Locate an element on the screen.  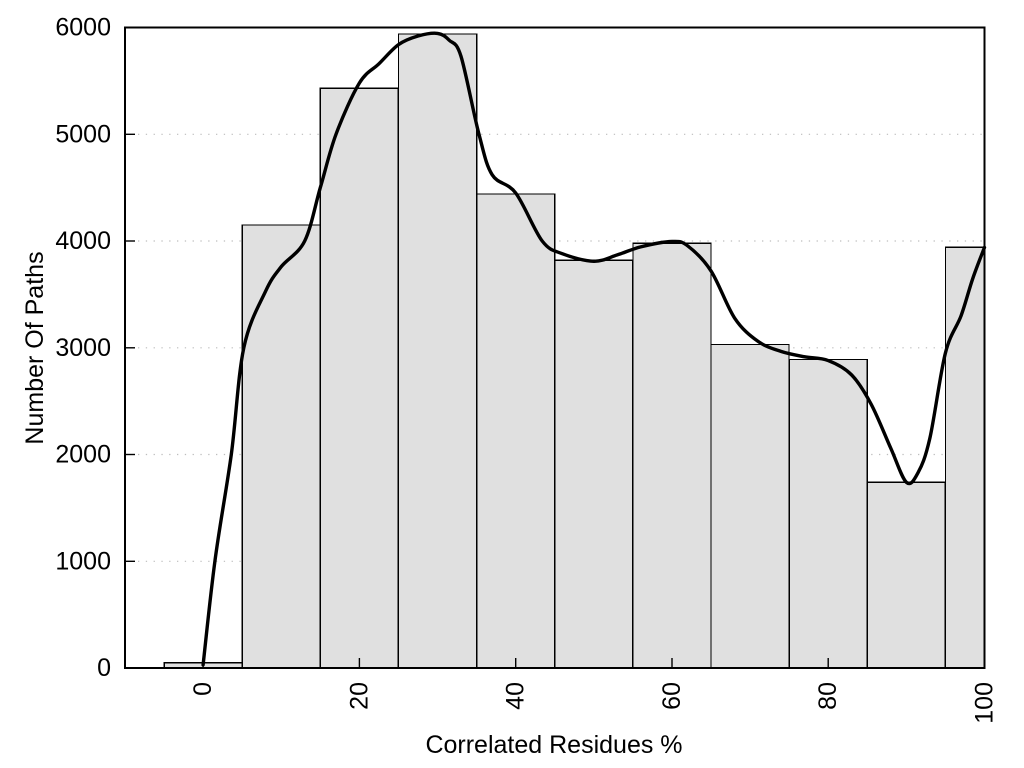
y-axis-title: Number Of Paths is located at coordinates (35, 347).